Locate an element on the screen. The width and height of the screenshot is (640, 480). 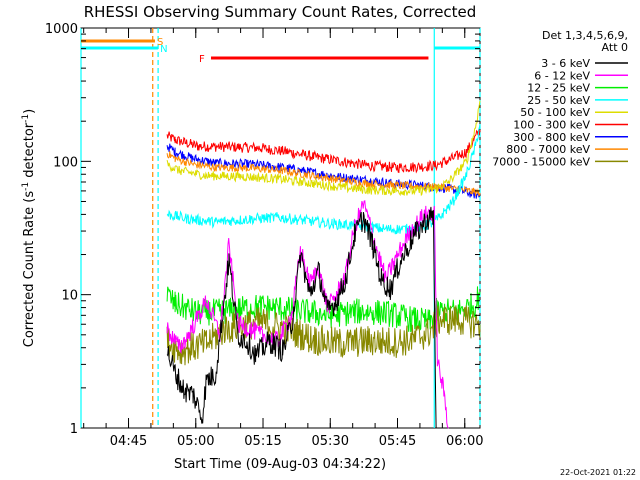
y-tick-label: 100 is located at coordinates (65, 162).